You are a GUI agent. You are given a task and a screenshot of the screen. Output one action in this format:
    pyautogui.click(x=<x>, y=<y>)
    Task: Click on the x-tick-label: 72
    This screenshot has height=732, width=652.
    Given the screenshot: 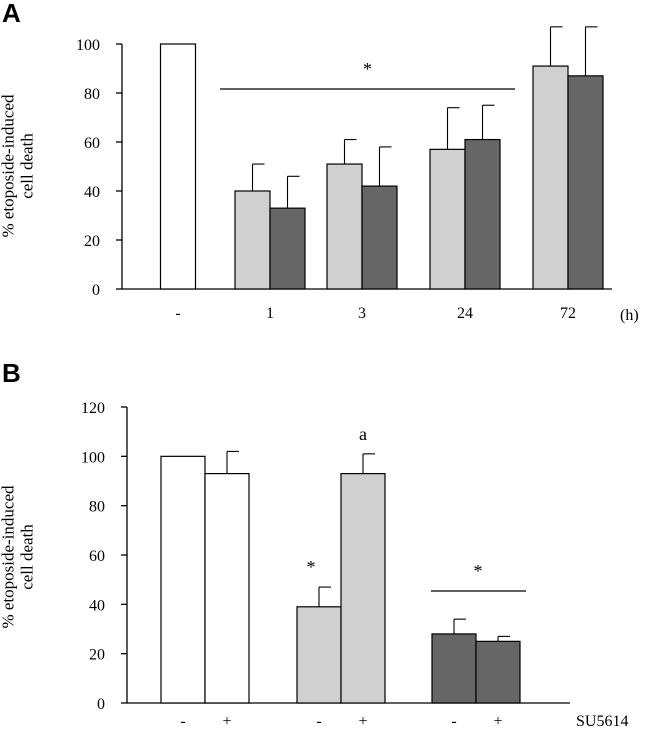 What is the action you would take?
    pyautogui.click(x=568, y=313)
    